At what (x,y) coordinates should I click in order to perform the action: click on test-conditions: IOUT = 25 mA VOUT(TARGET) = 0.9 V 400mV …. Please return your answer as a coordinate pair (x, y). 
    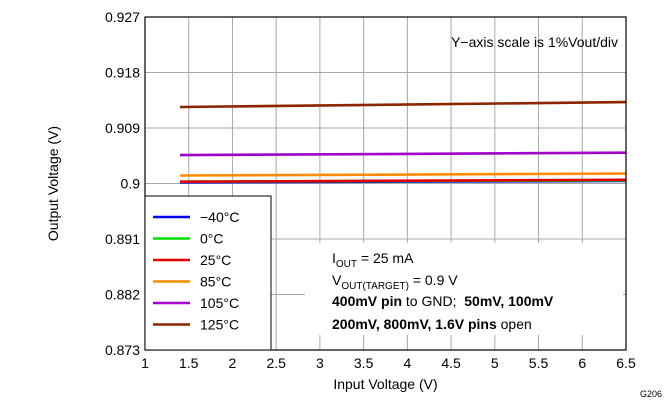
    Looking at the image, I should click on (464, 289).